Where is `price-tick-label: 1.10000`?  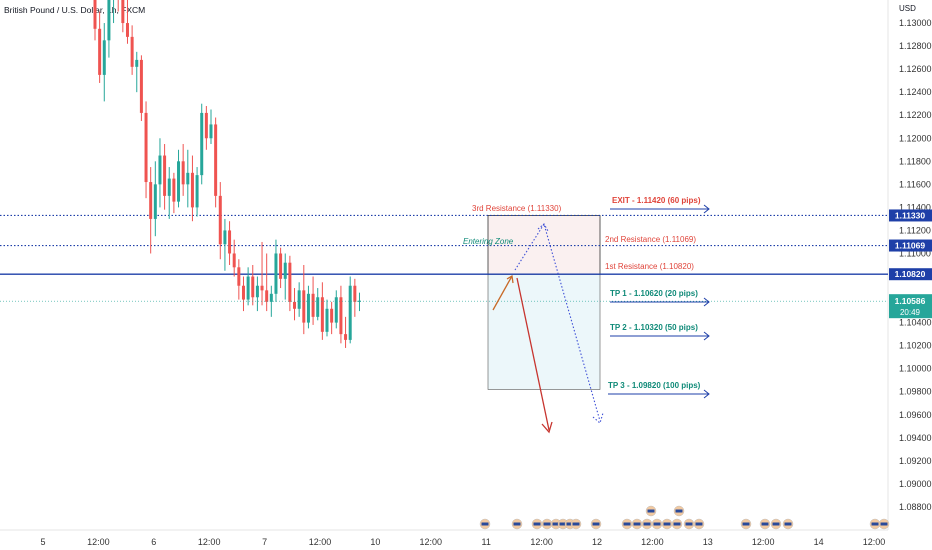 price-tick-label: 1.10000 is located at coordinates (915, 369).